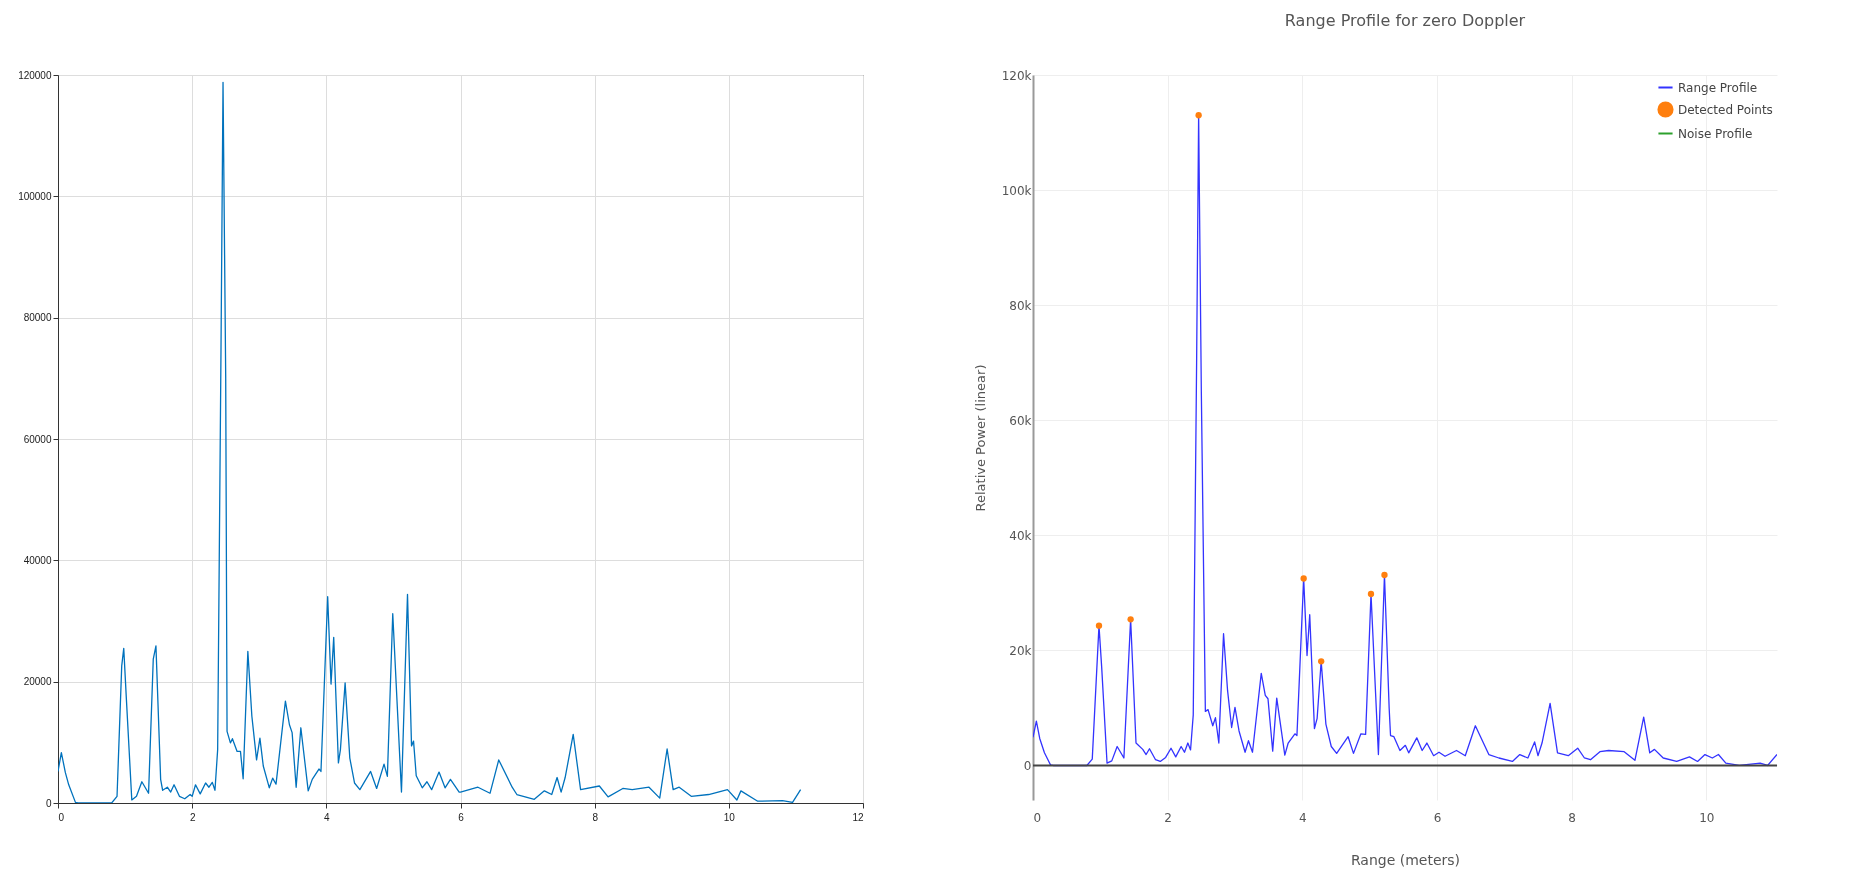 The image size is (1865, 891). I want to click on y-axis-title: Relative Power (linear), so click(980, 438).